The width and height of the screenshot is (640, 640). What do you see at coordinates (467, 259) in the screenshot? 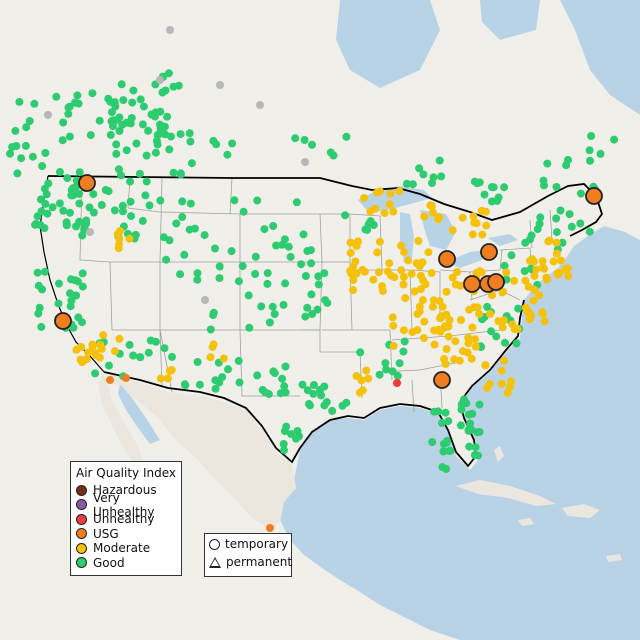
I see `lake-erie` at bounding box center [467, 259].